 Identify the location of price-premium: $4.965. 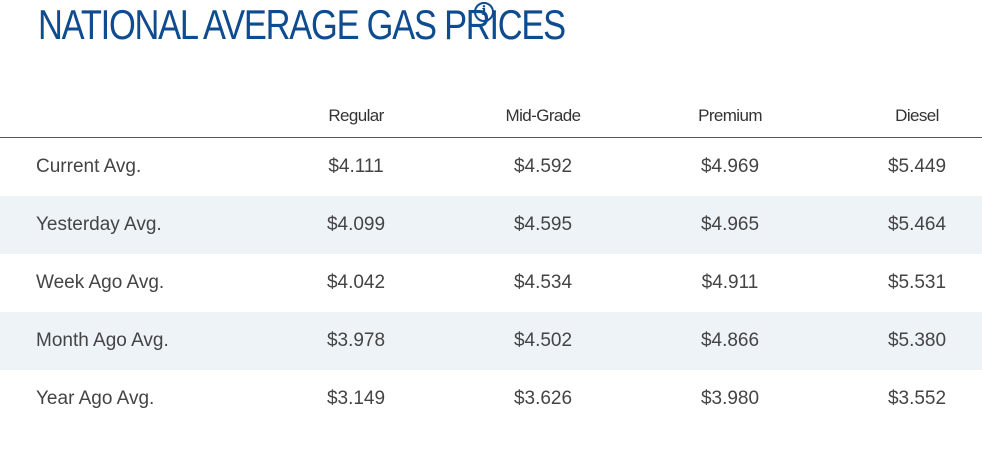
(730, 224).